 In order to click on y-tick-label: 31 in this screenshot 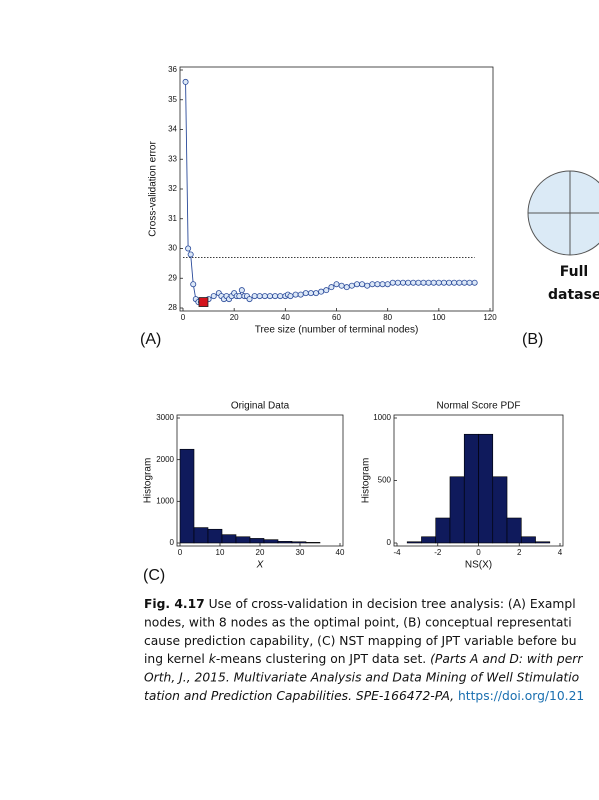, I will do `click(172, 218)`.